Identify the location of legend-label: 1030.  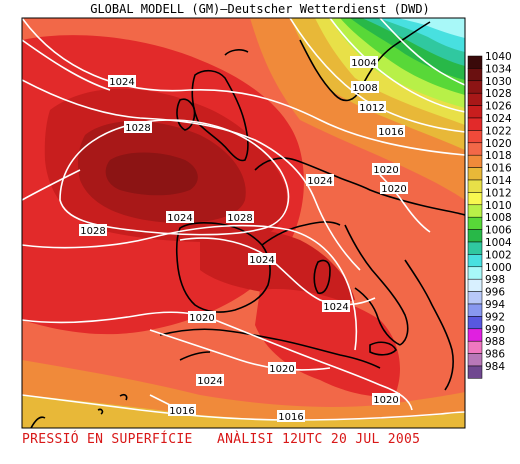
(498, 82).